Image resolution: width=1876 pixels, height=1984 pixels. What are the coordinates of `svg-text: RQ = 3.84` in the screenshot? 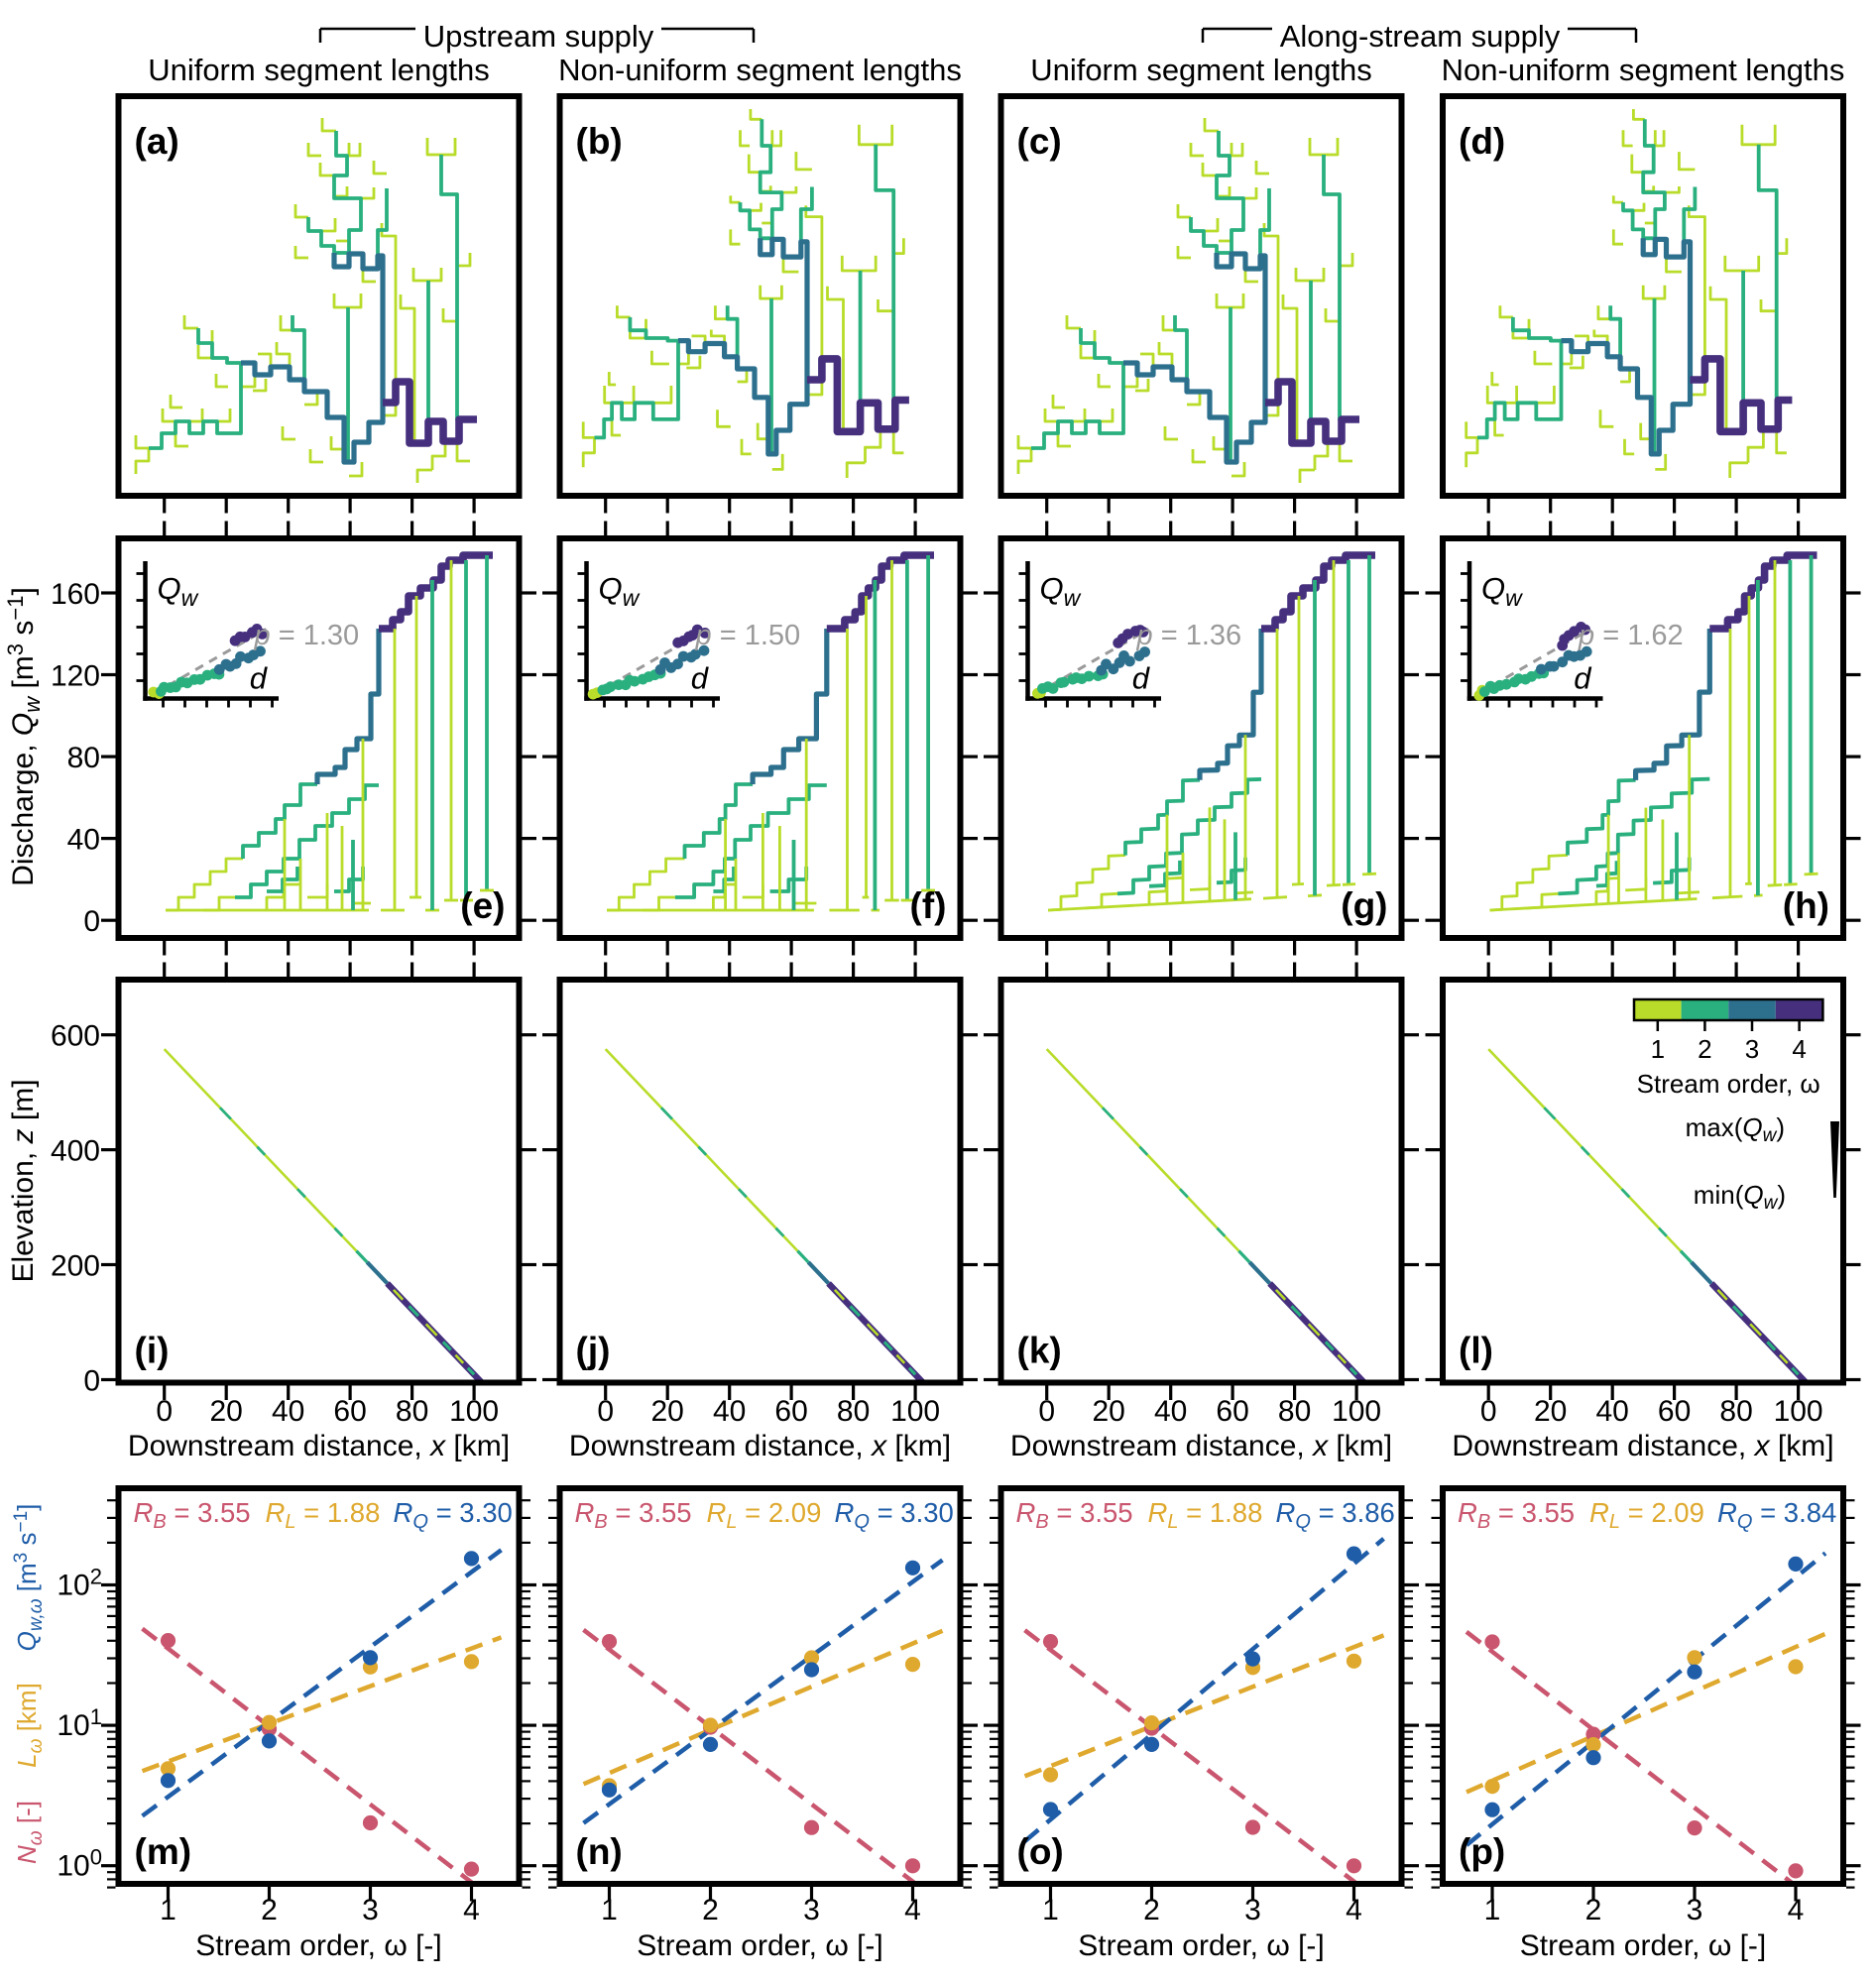 It's located at (1776, 1515).